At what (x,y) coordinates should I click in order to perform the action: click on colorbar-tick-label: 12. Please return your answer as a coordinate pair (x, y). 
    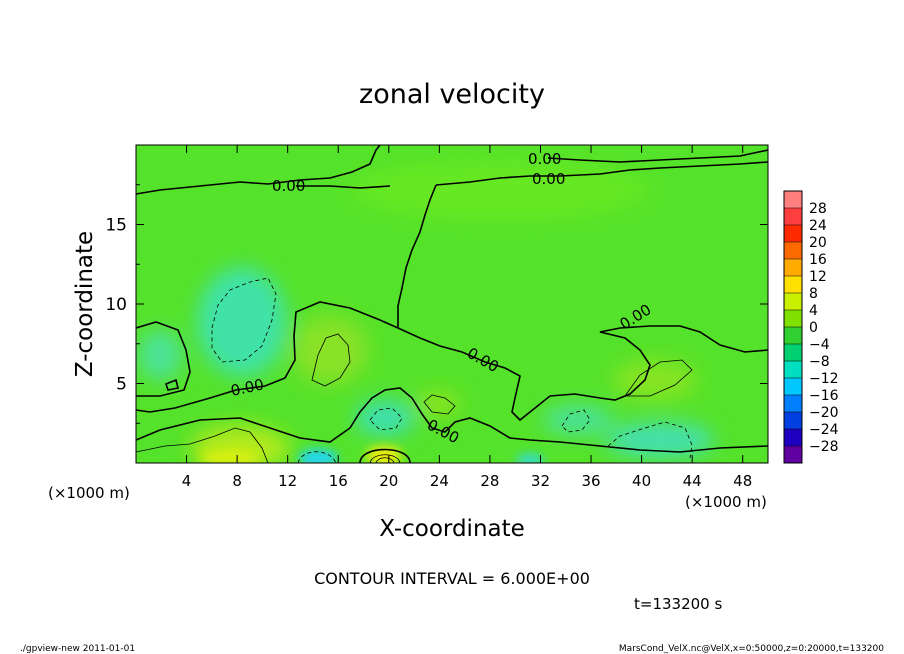
    Looking at the image, I should click on (818, 277).